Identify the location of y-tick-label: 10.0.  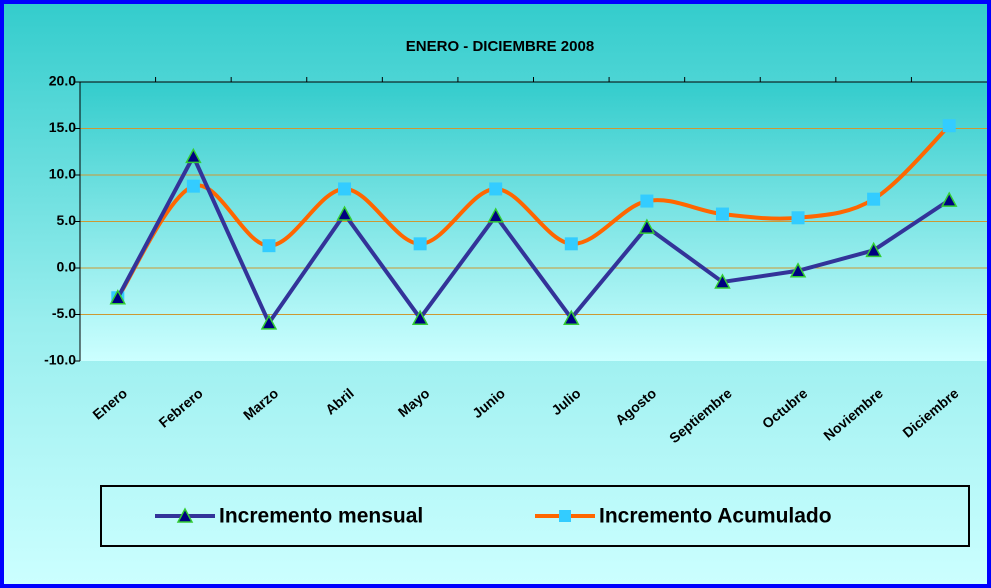
(62, 174).